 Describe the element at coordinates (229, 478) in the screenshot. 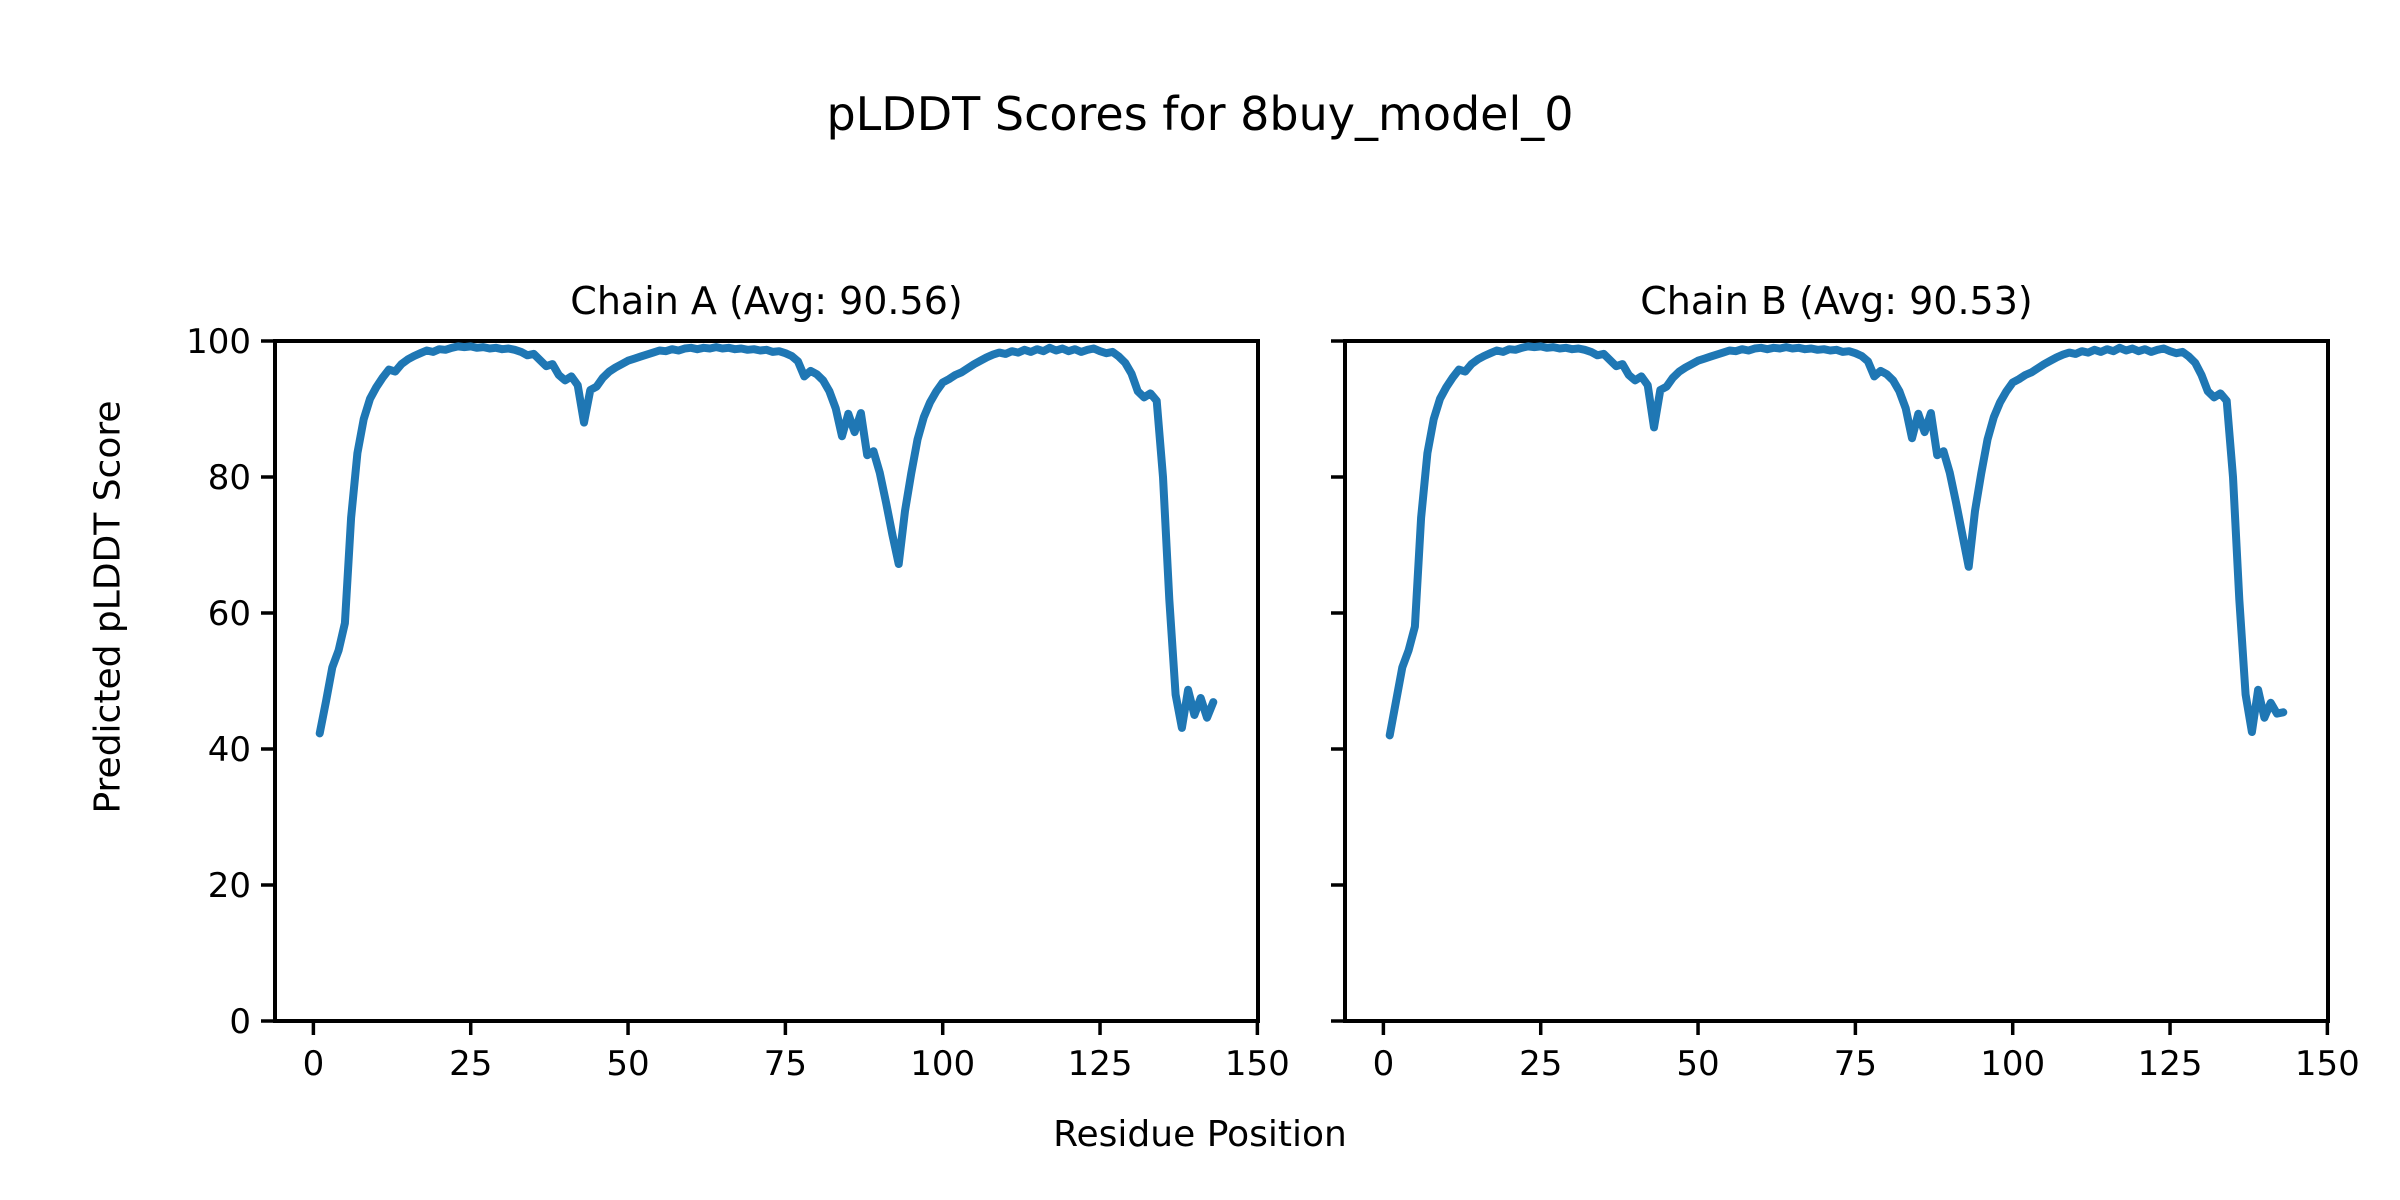

I see `y-tick-label-chain-a: 80` at that location.